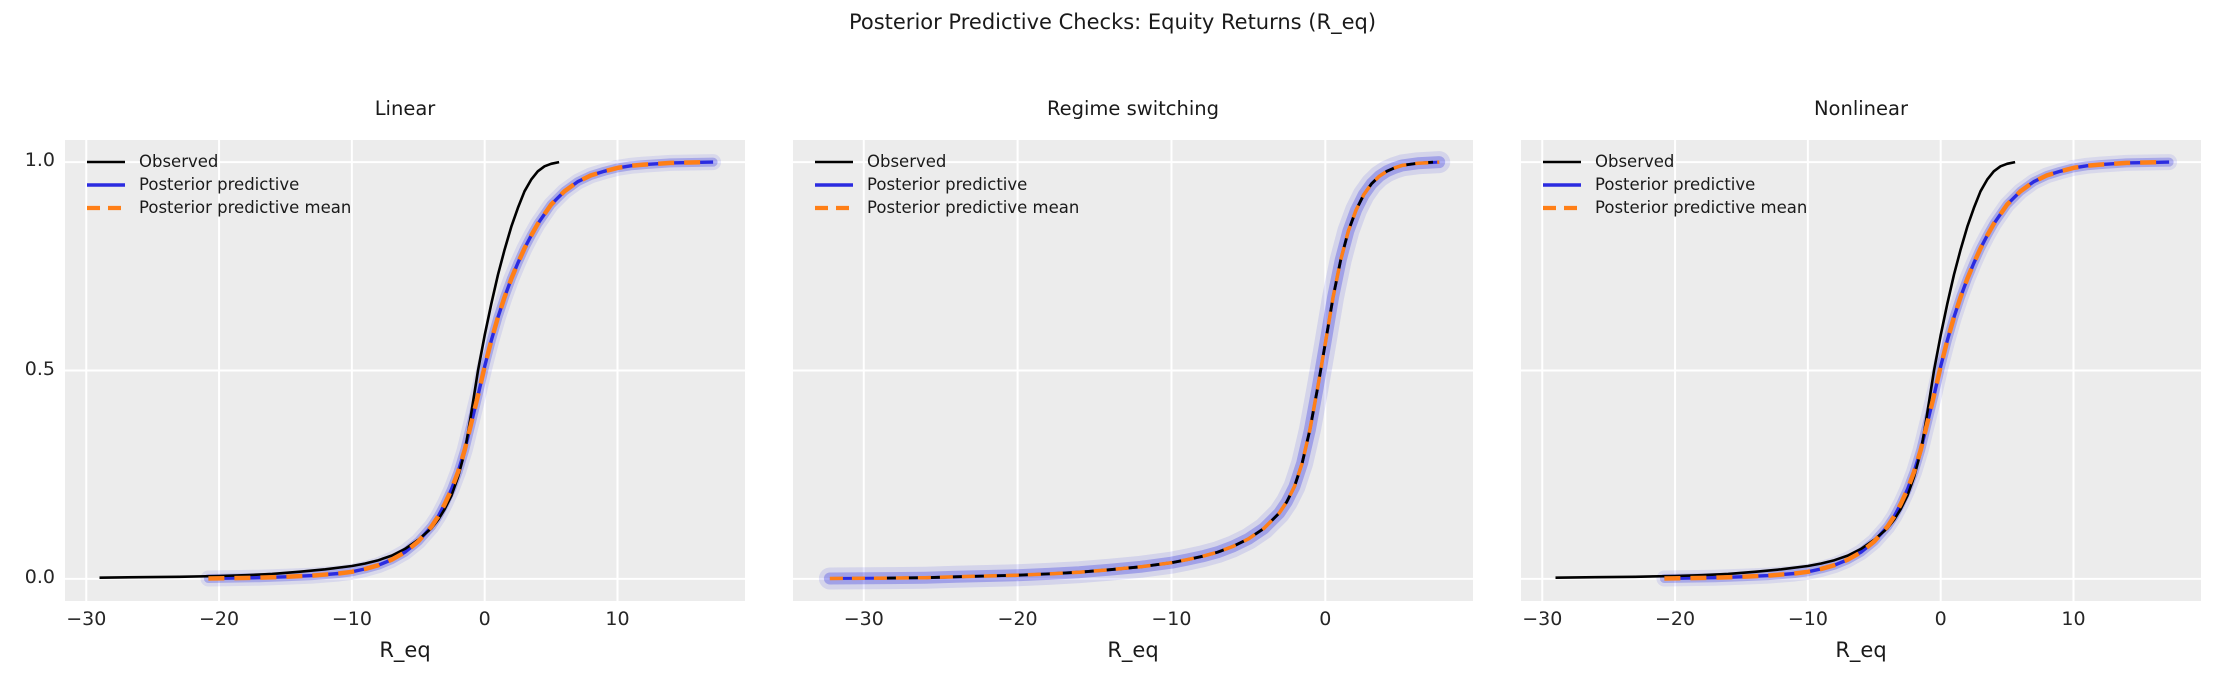  I want to click on subplot-title: Regime switching, so click(1133, 108).